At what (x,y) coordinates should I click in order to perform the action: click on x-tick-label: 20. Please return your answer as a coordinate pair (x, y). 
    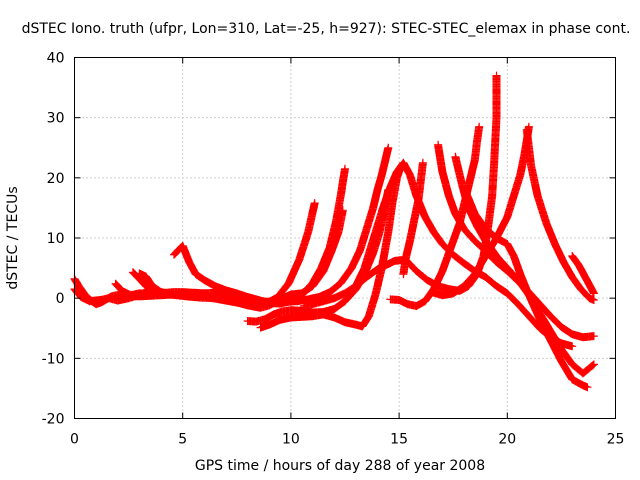
    Looking at the image, I should click on (507, 440).